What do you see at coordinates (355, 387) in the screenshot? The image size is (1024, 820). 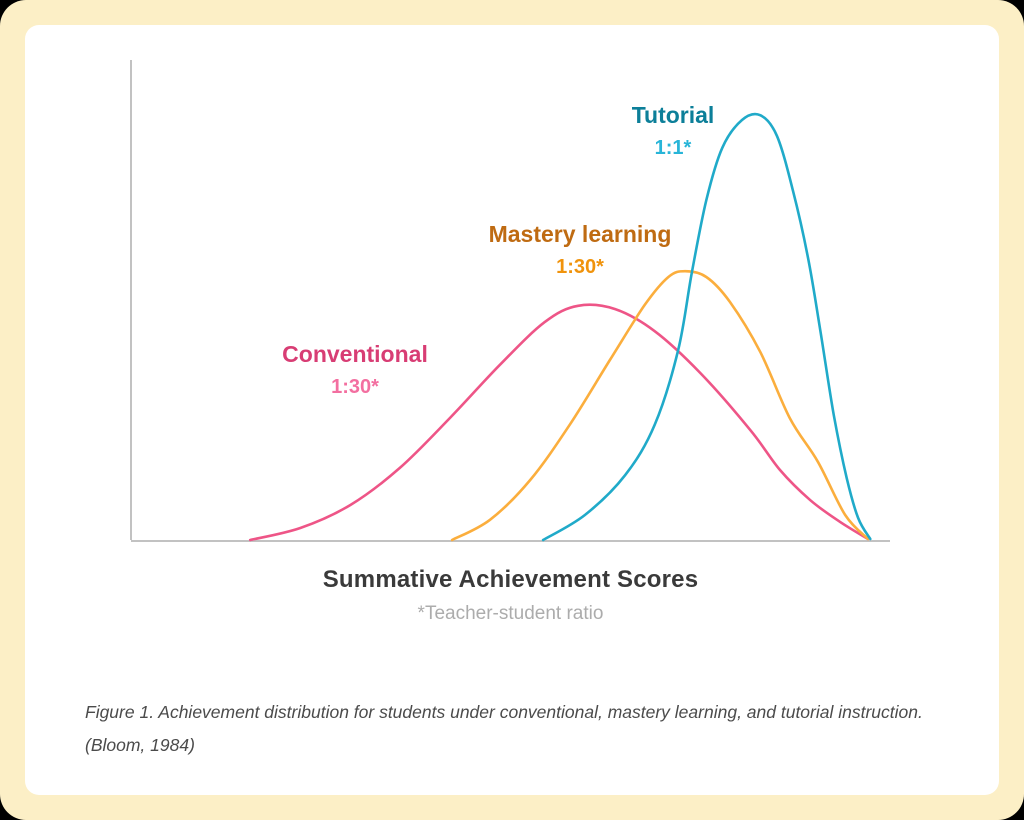 I see `series-ratio-conventional: 1:30*` at bounding box center [355, 387].